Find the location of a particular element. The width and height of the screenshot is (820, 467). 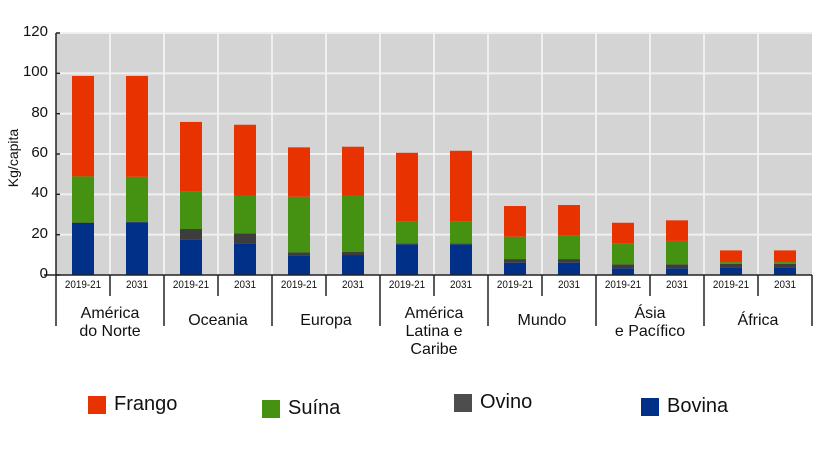

legend-item-ovino: Ovino is located at coordinates (493, 402).